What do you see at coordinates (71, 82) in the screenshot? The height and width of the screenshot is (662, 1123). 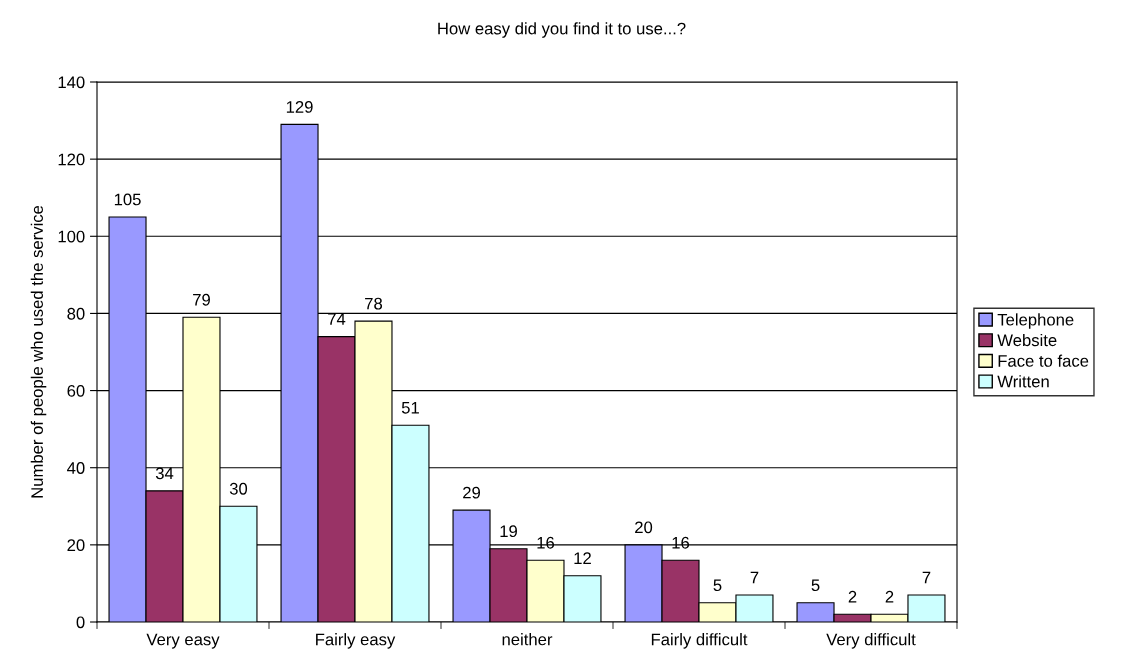 I see `y-tick-label: 140` at bounding box center [71, 82].